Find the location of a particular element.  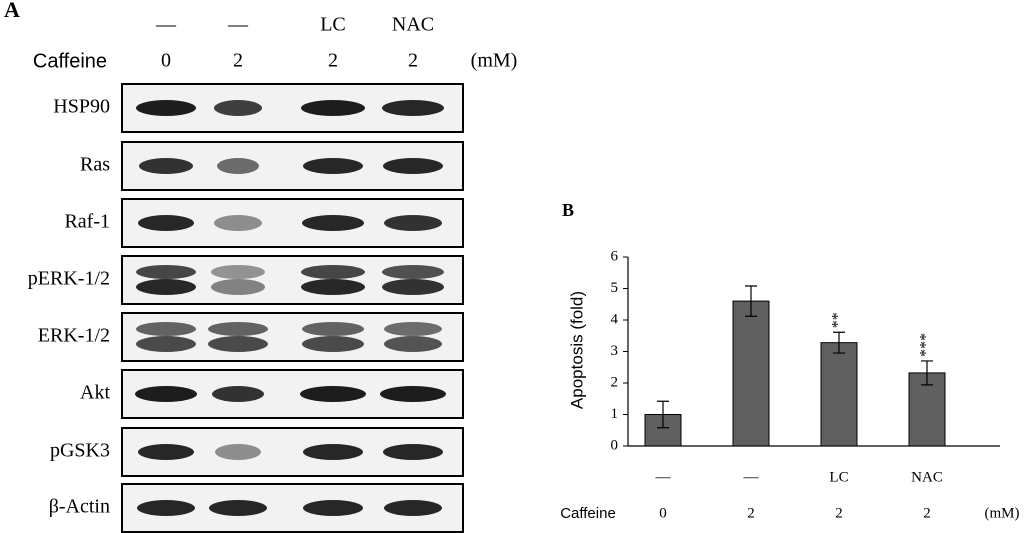

x-tick-label: LC is located at coordinates (838, 477).